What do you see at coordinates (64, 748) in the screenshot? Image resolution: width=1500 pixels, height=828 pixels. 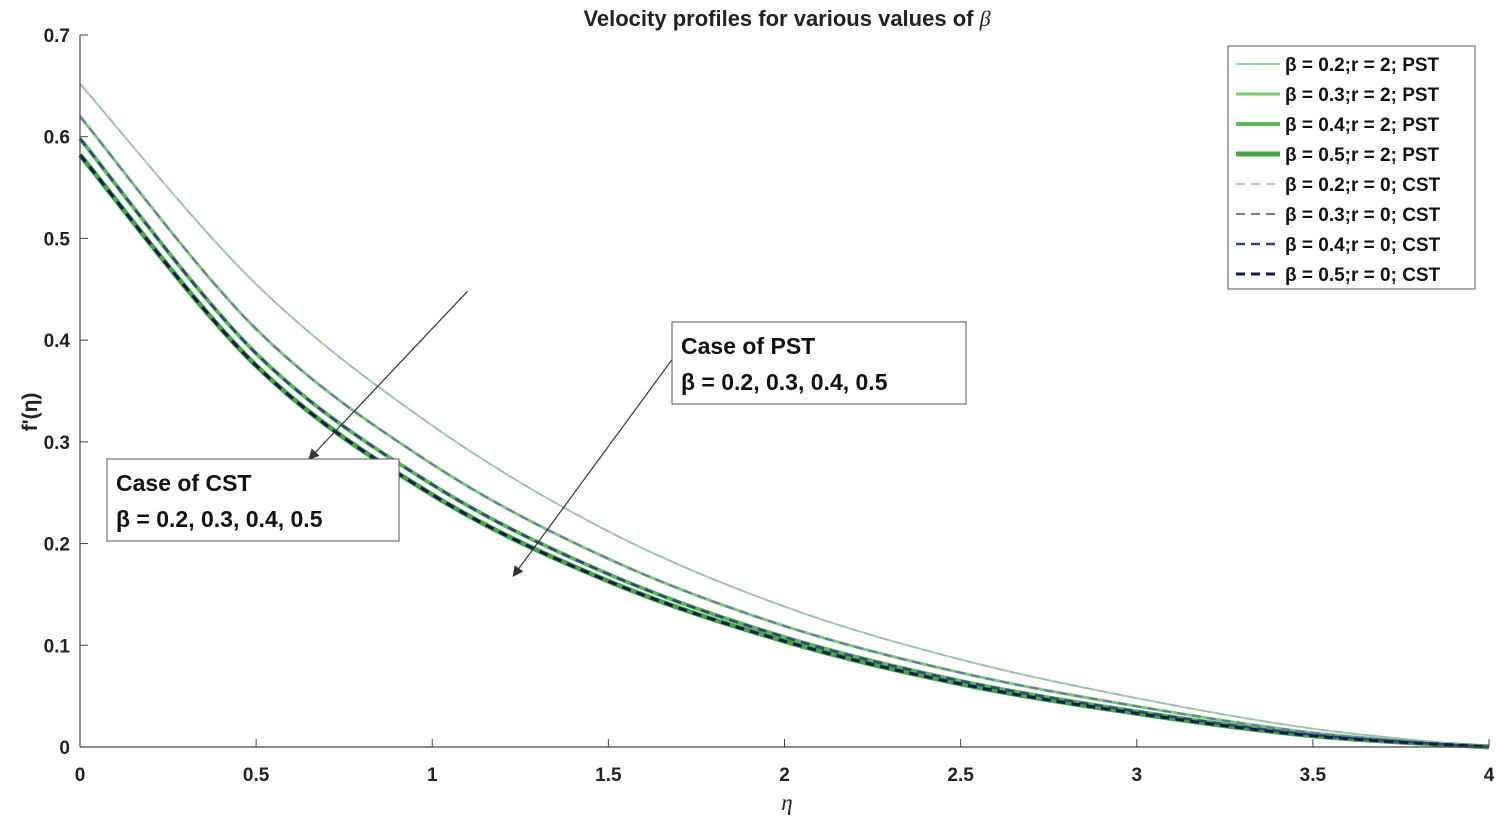 I see `y-tick-label: 0` at bounding box center [64, 748].